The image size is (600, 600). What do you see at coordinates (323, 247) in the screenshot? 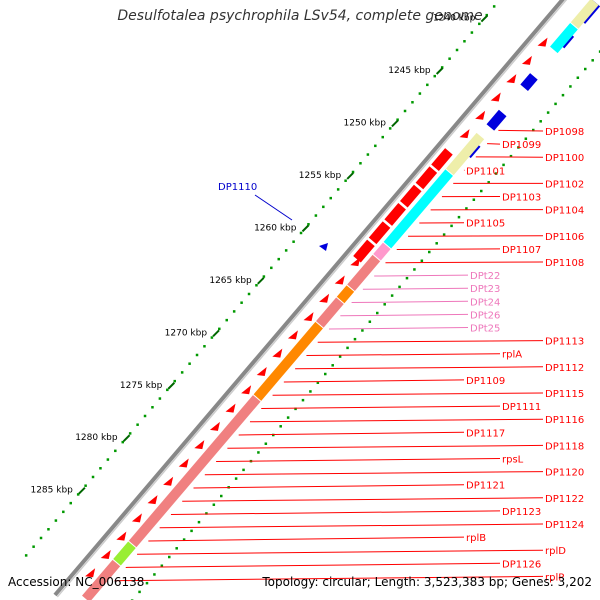
I see `dp1110-marker` at bounding box center [323, 247].